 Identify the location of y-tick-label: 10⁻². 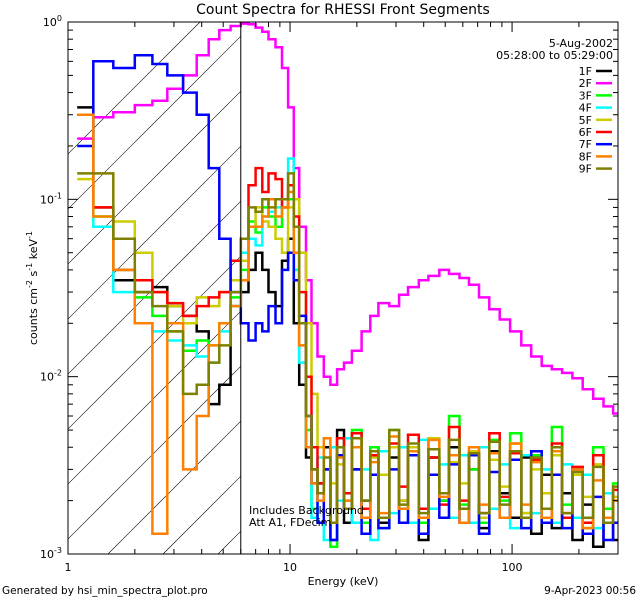
(51, 376).